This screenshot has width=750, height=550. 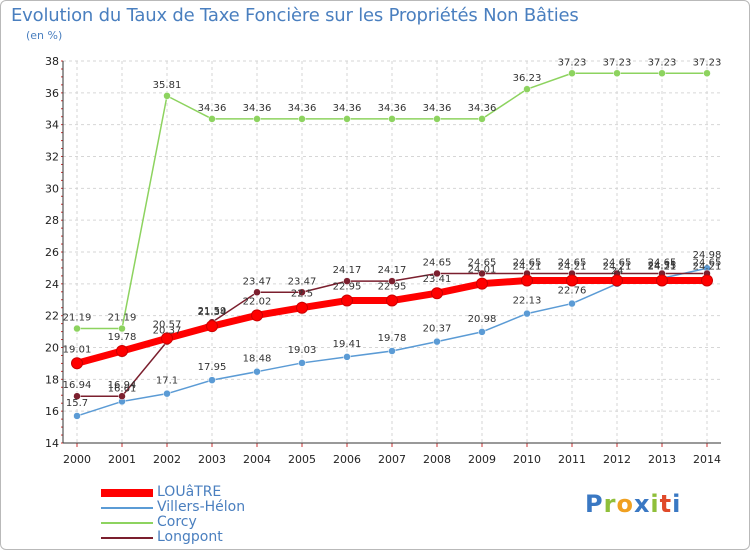 What do you see at coordinates (655, 504) in the screenshot?
I see `logo-letter: i` at bounding box center [655, 504].